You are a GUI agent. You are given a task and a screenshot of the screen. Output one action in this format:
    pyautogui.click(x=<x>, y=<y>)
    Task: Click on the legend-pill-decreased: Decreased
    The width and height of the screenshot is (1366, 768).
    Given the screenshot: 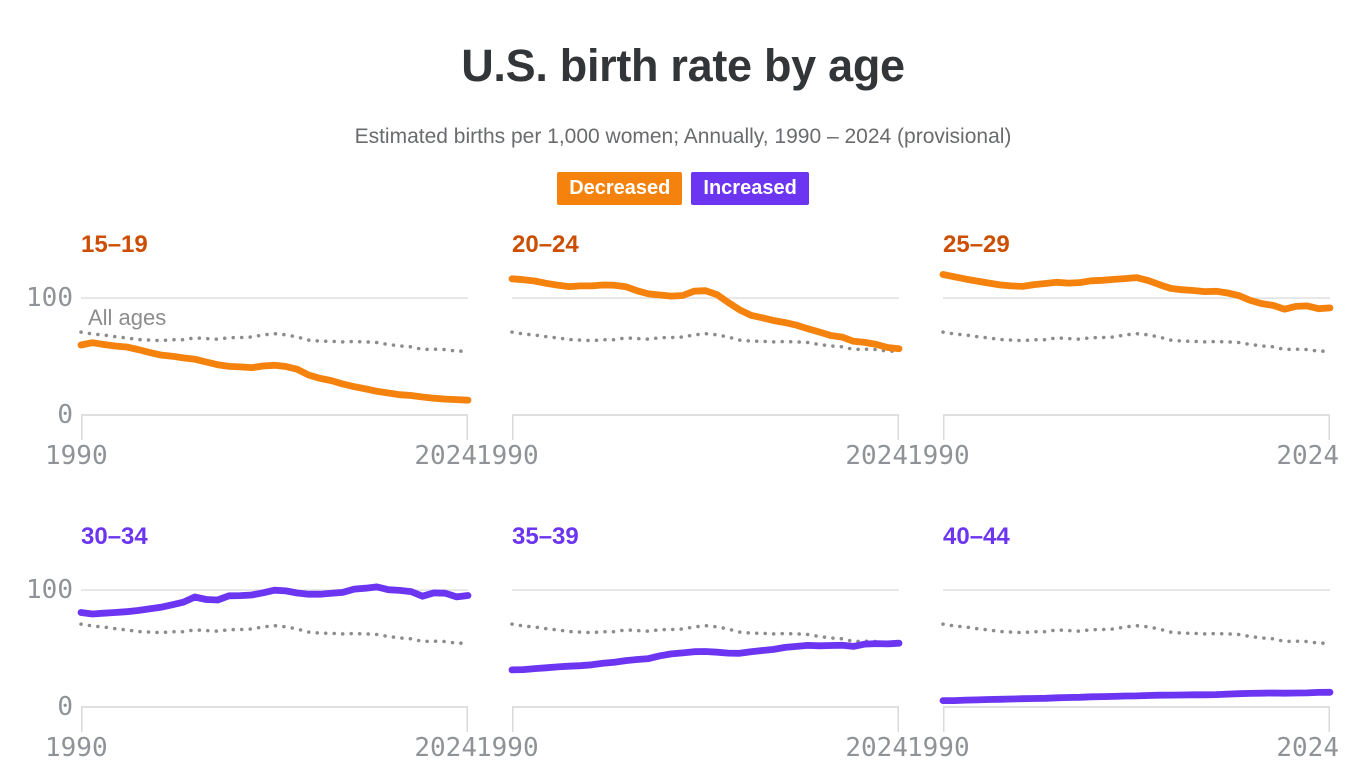 What is the action you would take?
    pyautogui.click(x=620, y=188)
    